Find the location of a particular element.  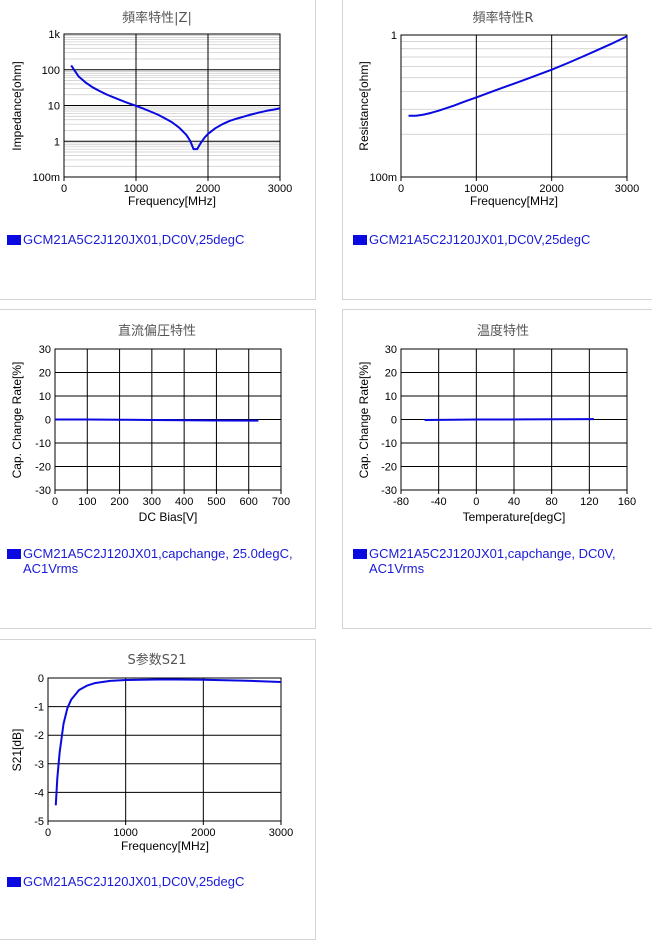

y-tick-label: -3 is located at coordinates (39, 765).